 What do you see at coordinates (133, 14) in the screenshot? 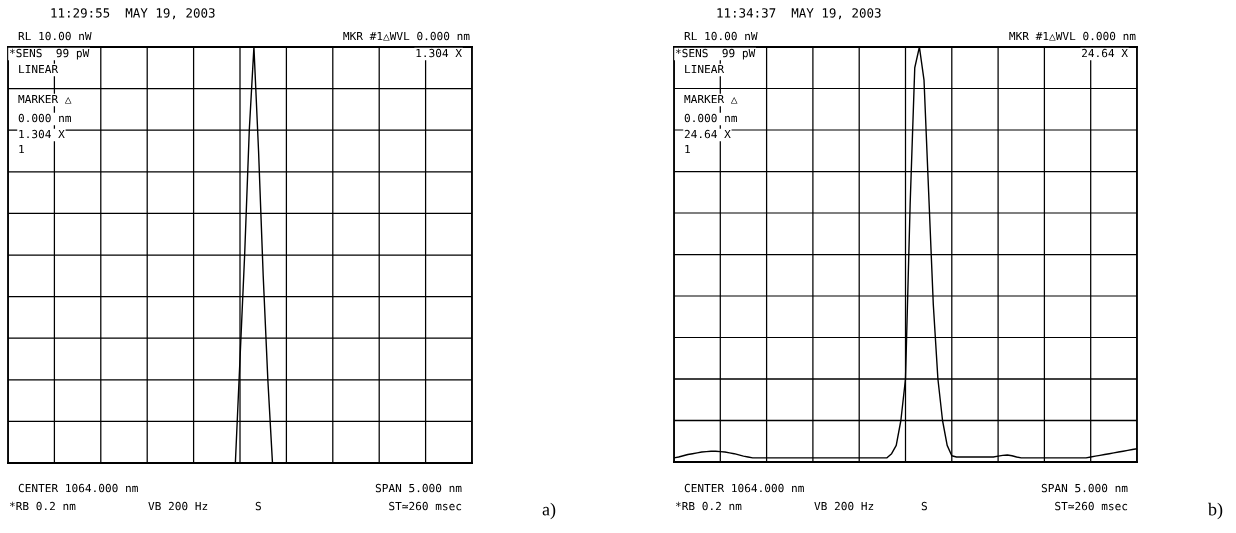
I see `chart-title: 11:29:55 MAY 19, 2003` at bounding box center [133, 14].